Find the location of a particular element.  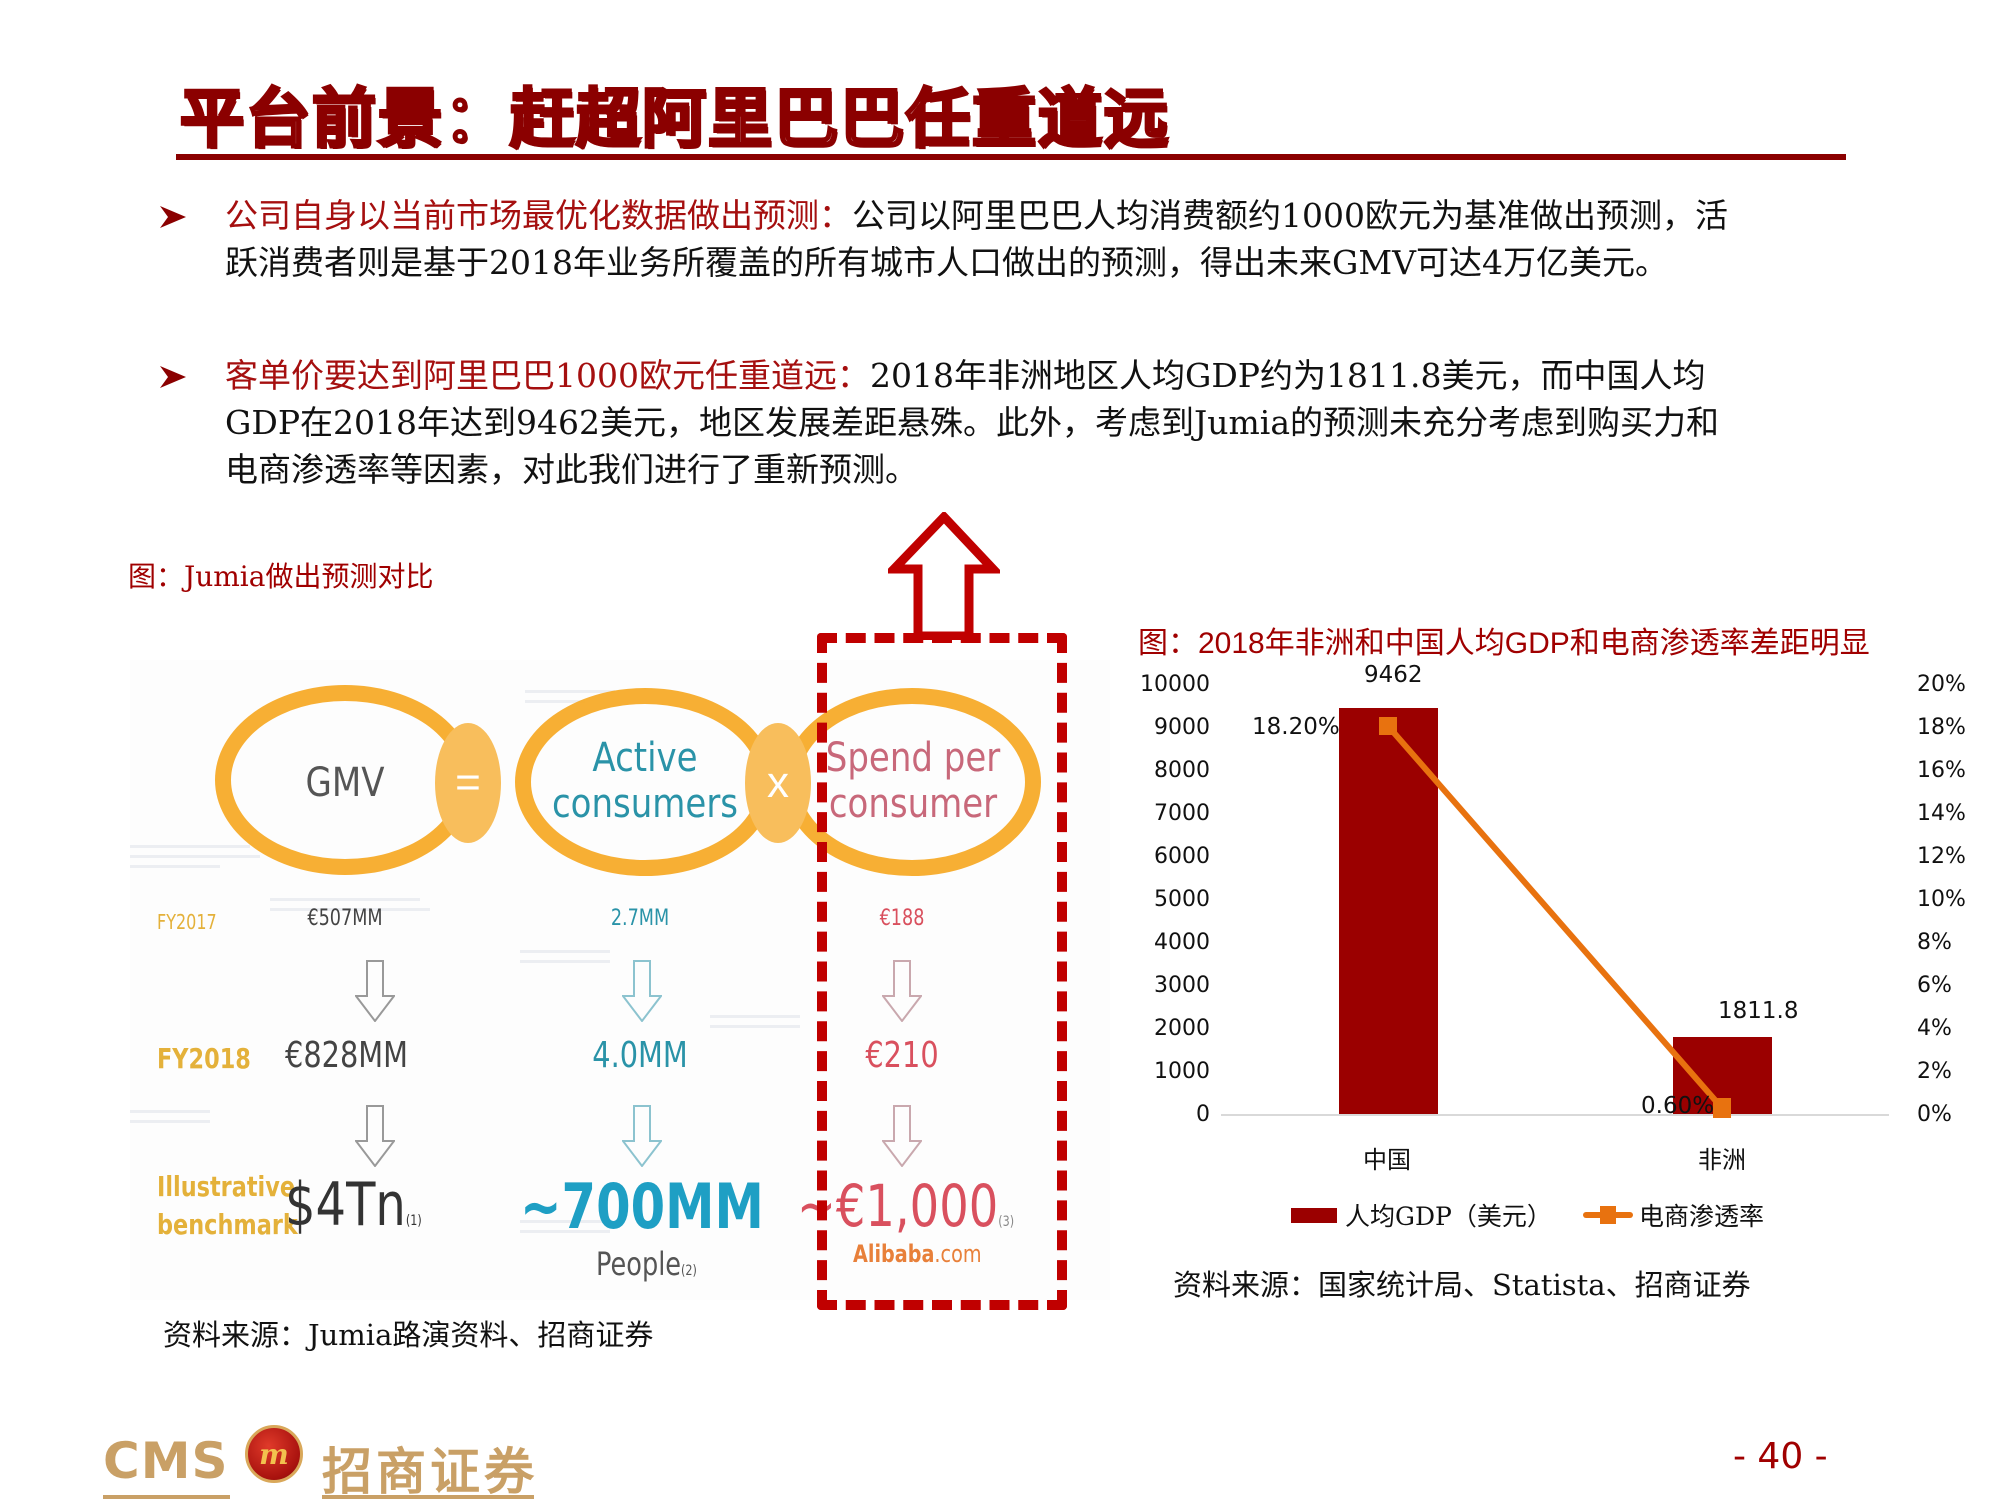

bar-label-africa: 1811.8 is located at coordinates (1758, 1011).